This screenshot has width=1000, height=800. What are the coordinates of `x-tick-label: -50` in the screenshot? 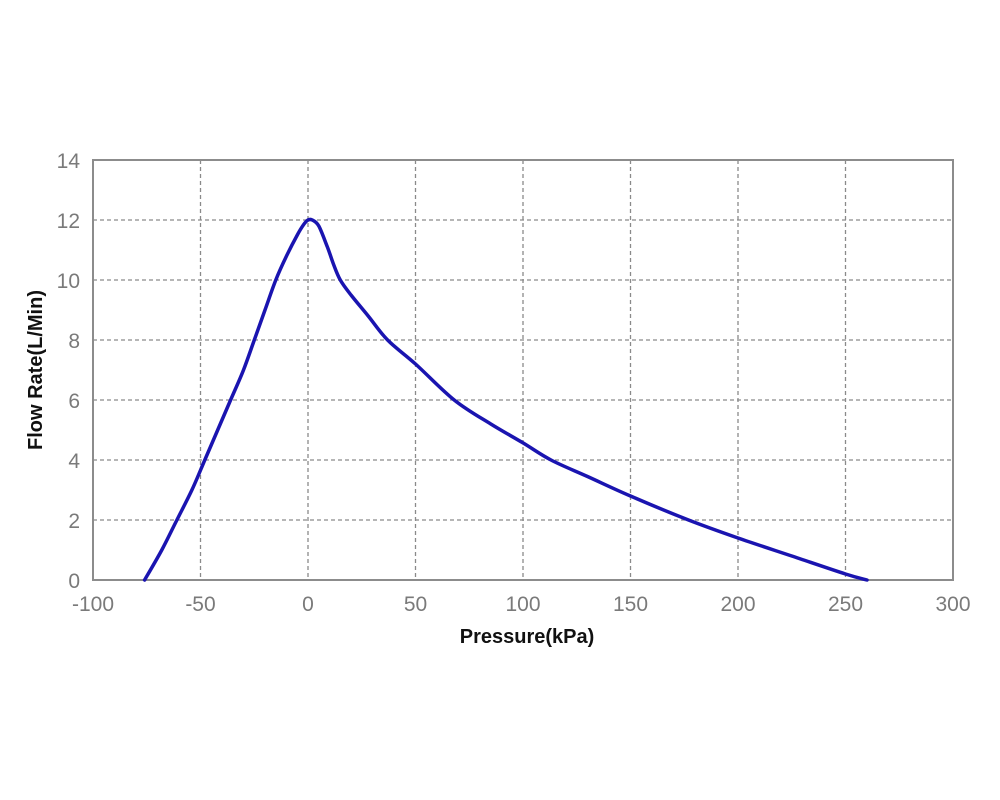 It's located at (200, 604).